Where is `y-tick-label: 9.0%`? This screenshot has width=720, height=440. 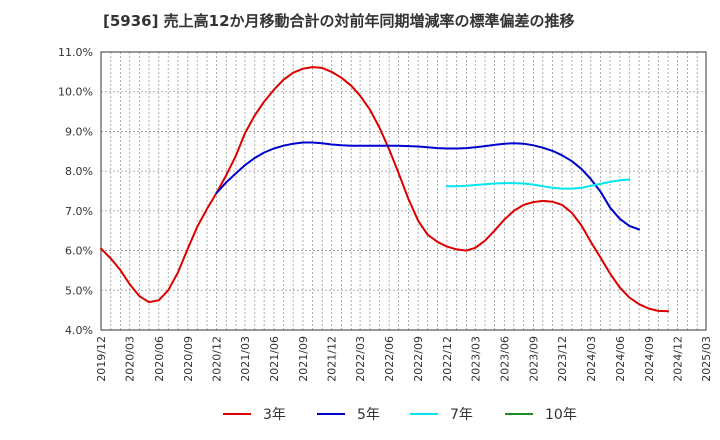 y-tick-label: 9.0% is located at coordinates (79, 131).